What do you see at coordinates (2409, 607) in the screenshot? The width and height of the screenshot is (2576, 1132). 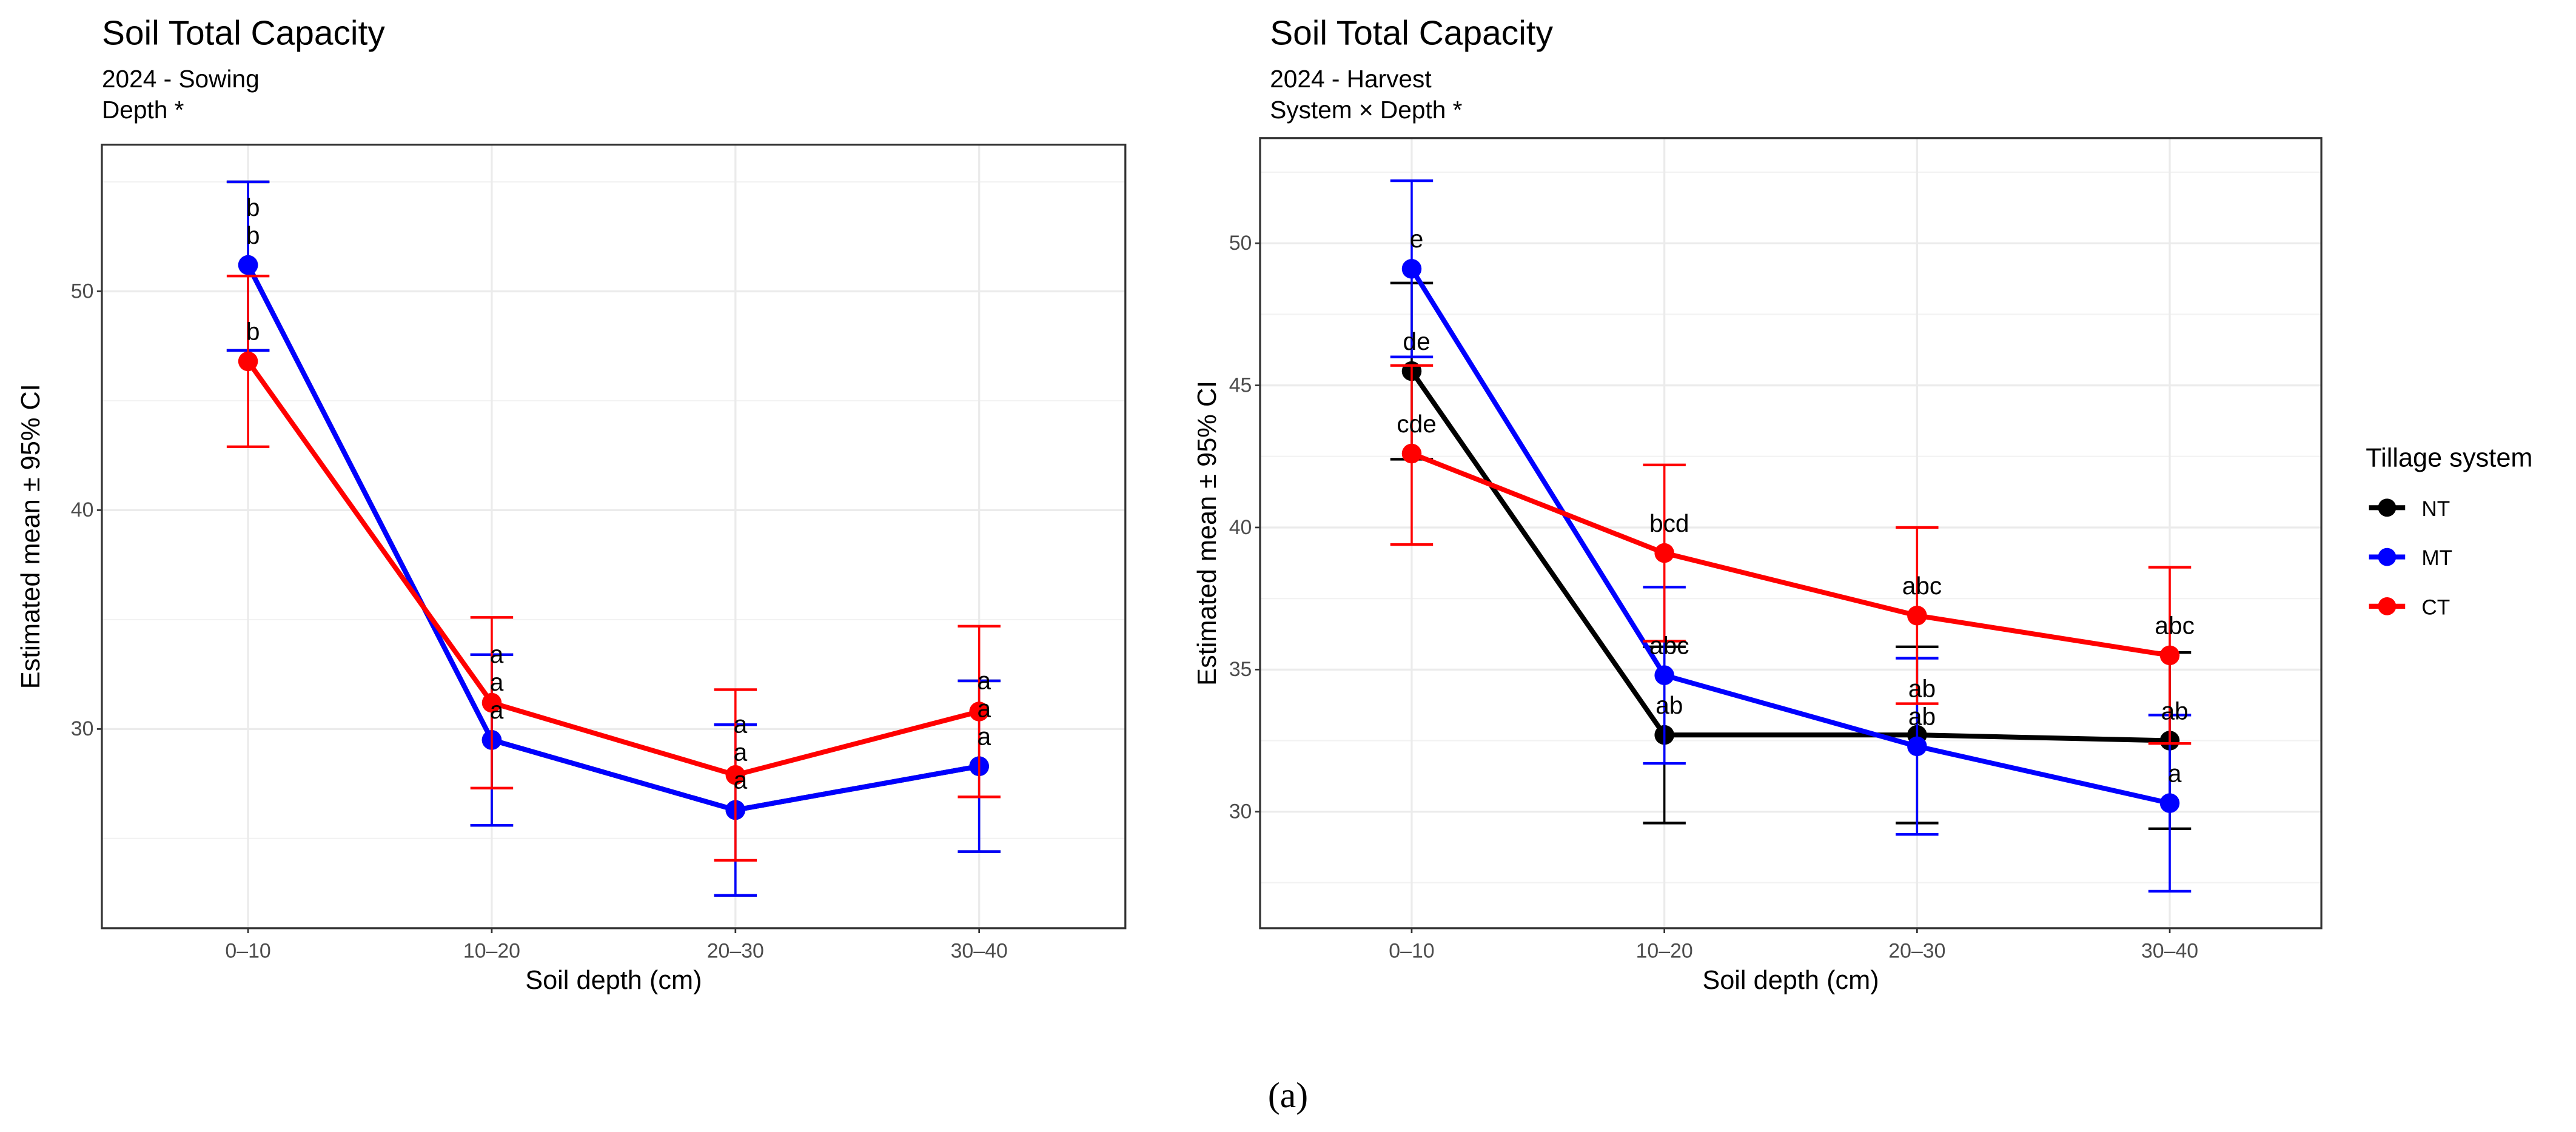 I see `legend-item-CT: CT` at bounding box center [2409, 607].